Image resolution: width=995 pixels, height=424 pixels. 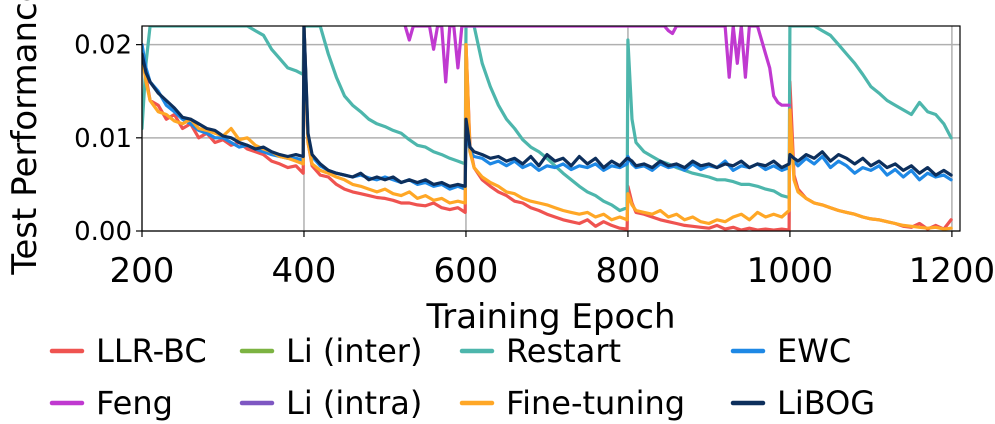 I want to click on legend-label-llr-bc: LLR-BC, so click(x=151, y=351).